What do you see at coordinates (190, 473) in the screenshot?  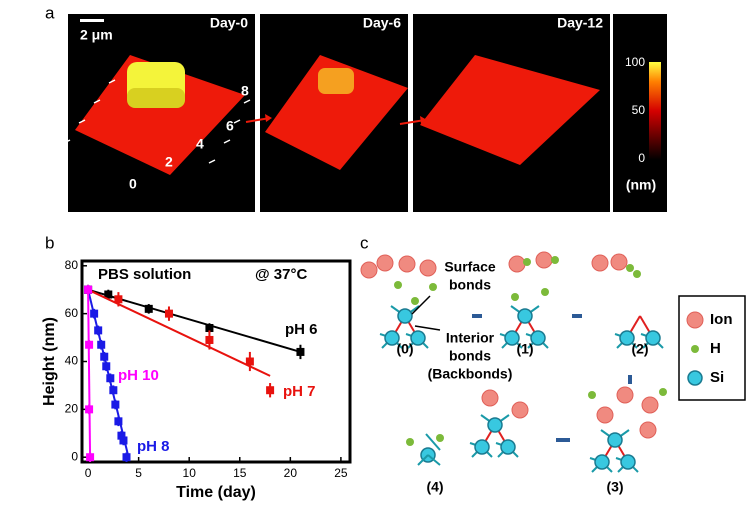 I see `x-tick-label: 10` at bounding box center [190, 473].